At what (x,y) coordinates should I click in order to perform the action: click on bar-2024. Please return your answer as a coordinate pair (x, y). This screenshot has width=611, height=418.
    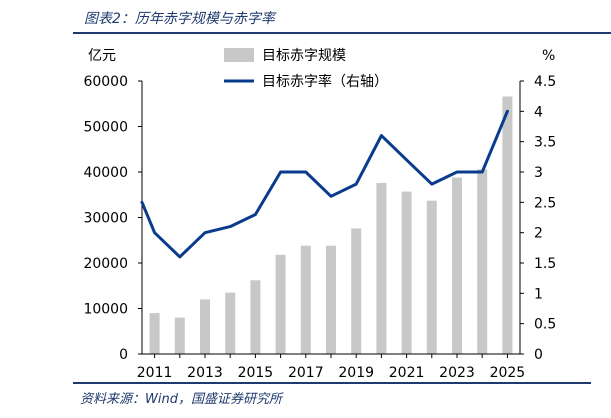
    Looking at the image, I should click on (482, 261).